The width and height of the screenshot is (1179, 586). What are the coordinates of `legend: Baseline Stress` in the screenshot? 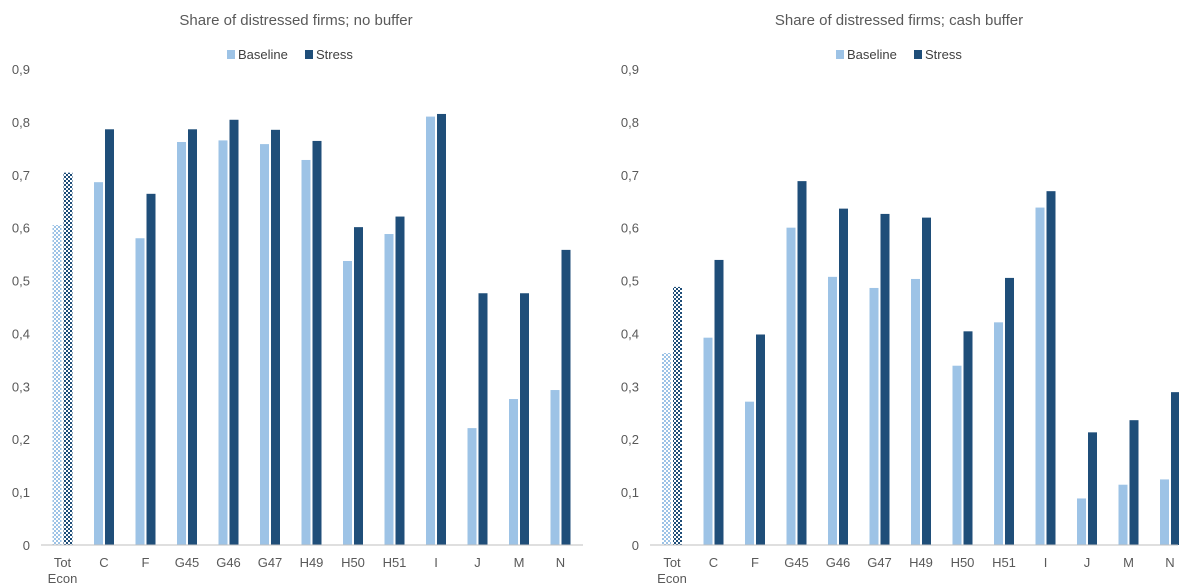 It's located at (899, 54).